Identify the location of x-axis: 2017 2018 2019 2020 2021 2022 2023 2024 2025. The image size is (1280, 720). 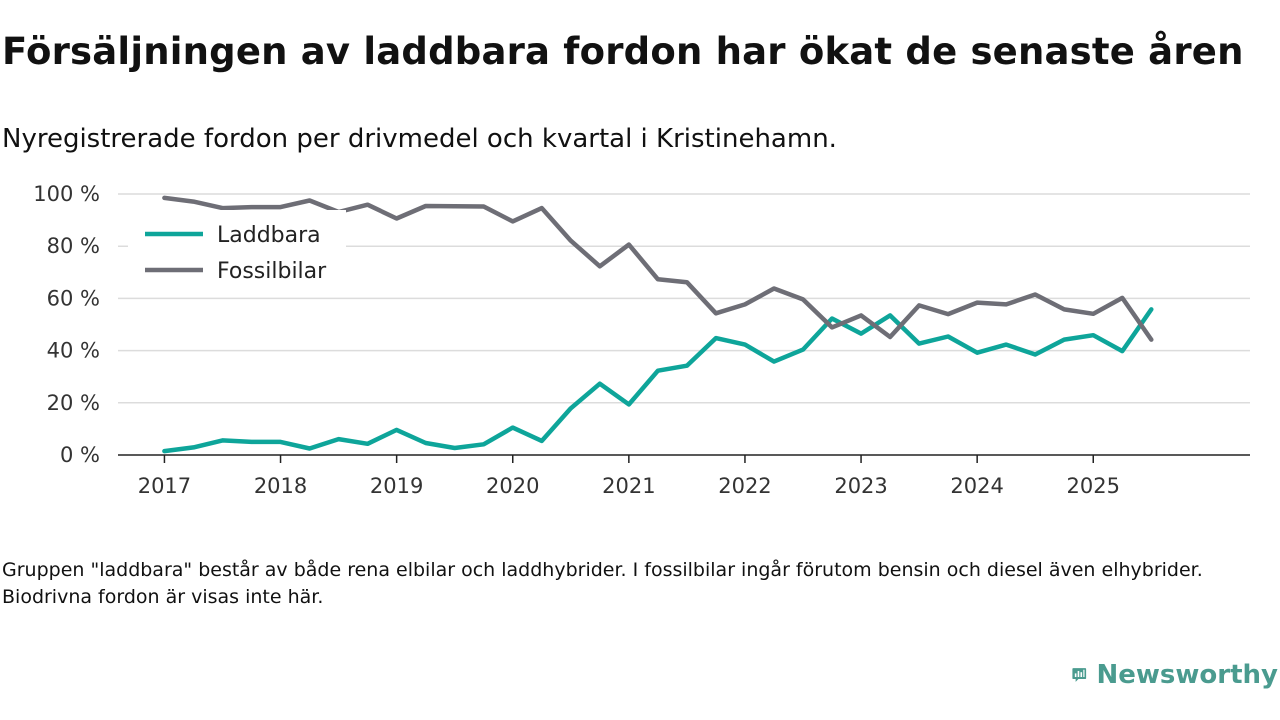
(684, 476).